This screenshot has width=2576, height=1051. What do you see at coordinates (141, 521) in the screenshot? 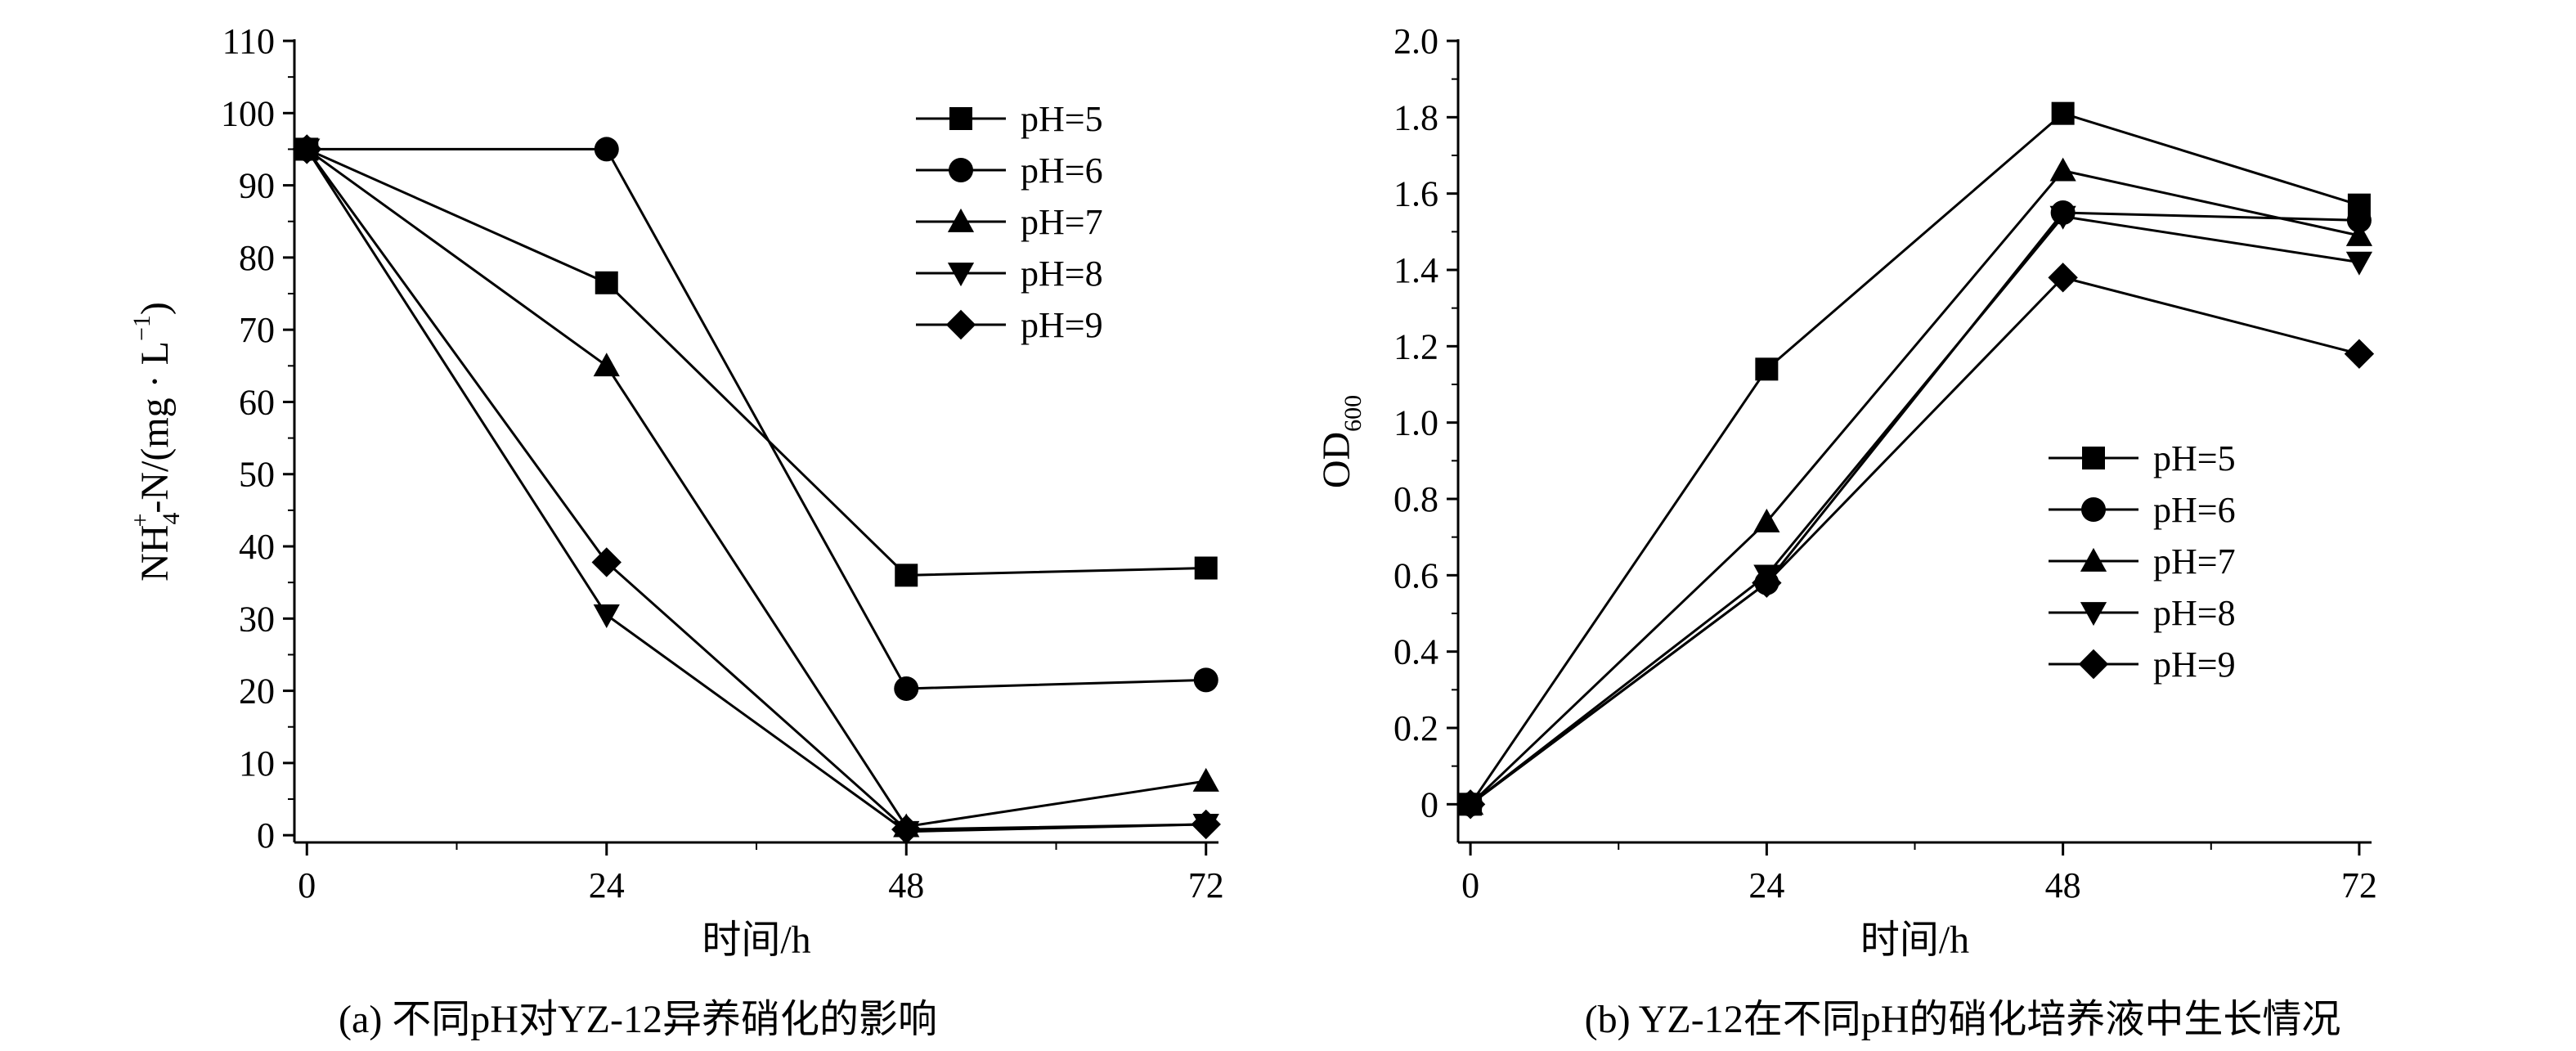
I see `y-axis-title-part: +` at bounding box center [141, 521].